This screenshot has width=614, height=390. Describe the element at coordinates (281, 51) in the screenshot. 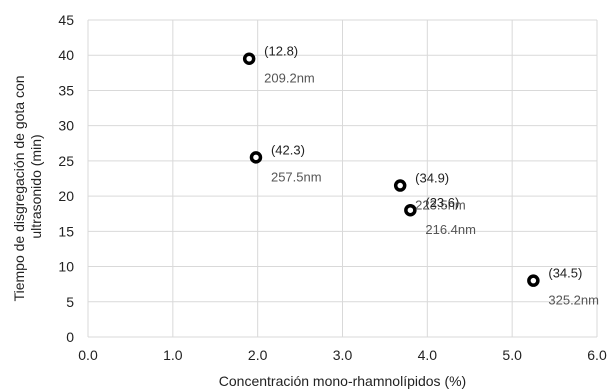

I see `point-label: (12.8)` at that location.